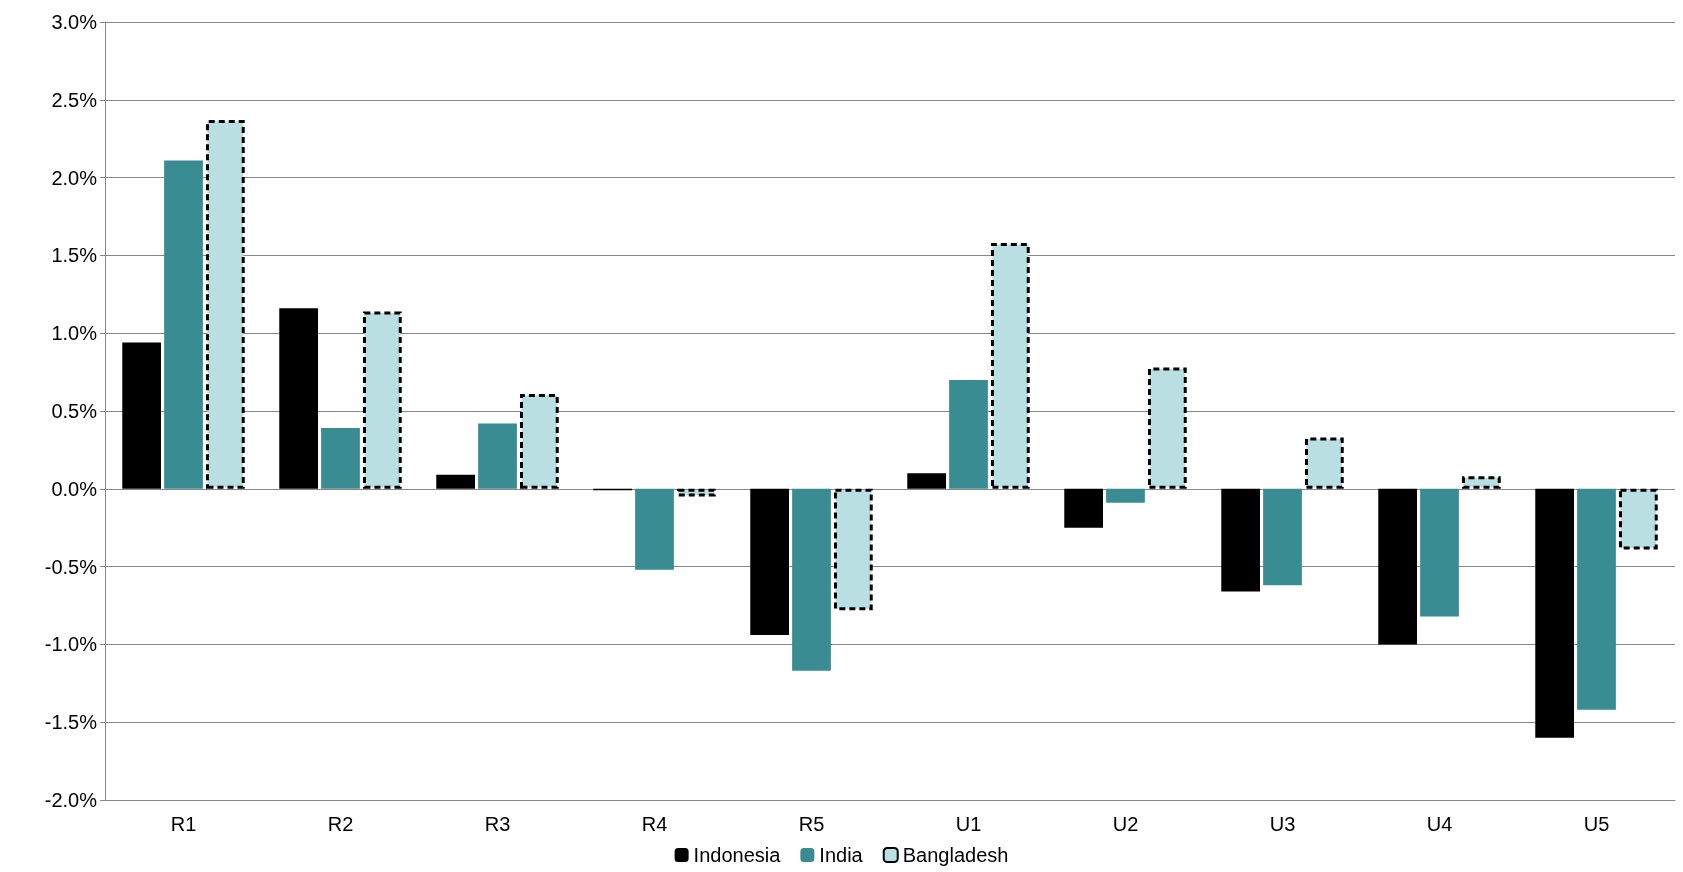 Image resolution: width=1683 pixels, height=872 pixels. What do you see at coordinates (968, 824) in the screenshot?
I see `x-tick-label: U1` at bounding box center [968, 824].